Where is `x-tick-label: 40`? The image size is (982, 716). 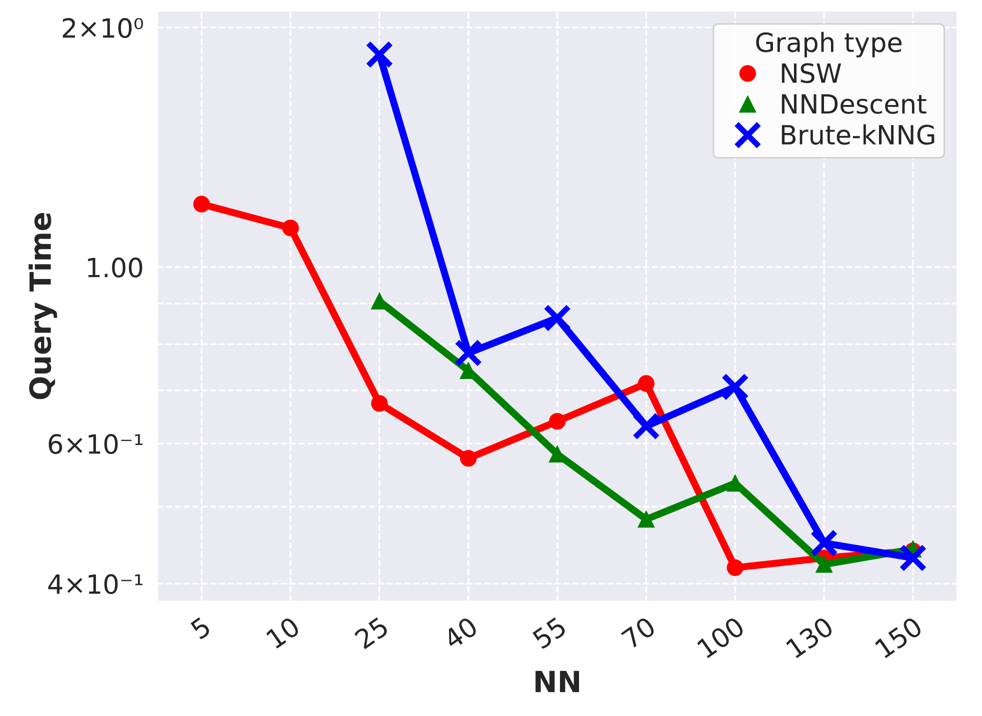 x-tick-label: 40 is located at coordinates (460, 633).